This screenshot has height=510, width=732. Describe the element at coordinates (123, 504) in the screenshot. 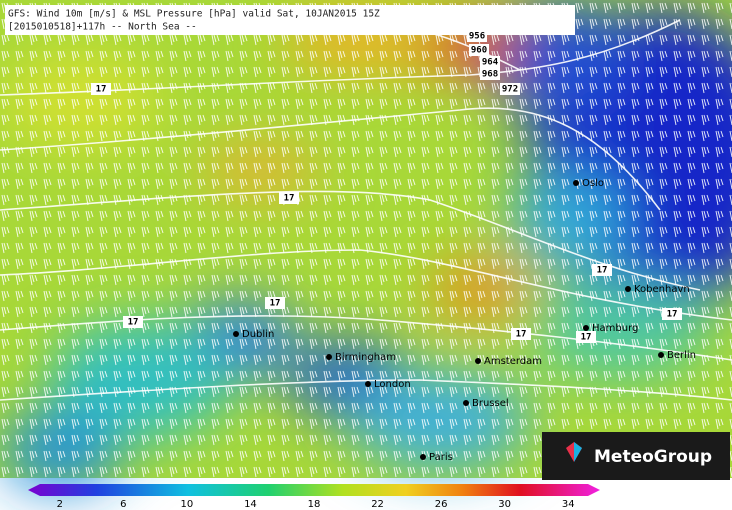

I see `legend-tick-label: 6` at that location.